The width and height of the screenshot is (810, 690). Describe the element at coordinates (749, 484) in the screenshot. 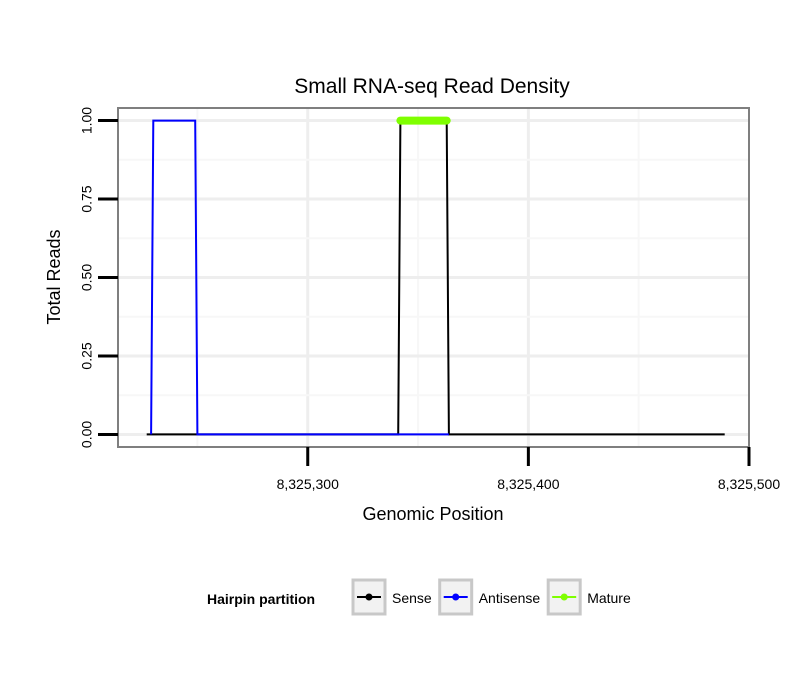

I see `x-tick-label: 8,325,500` at that location.